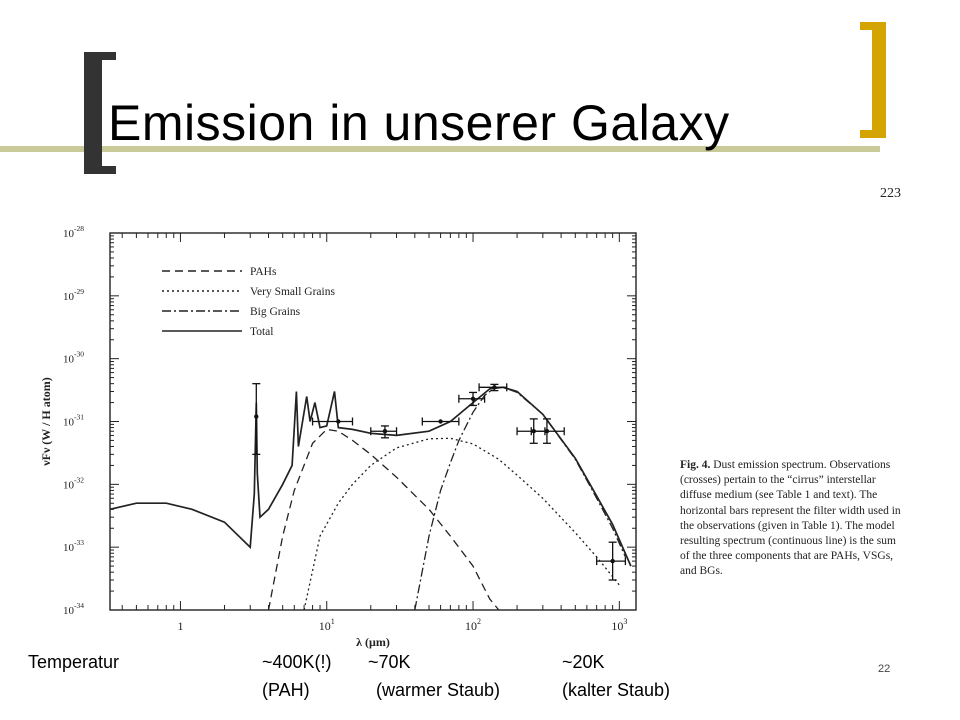 The height and width of the screenshot is (720, 960). Describe the element at coordinates (73, 358) in the screenshot. I see `y-tick-label: 10-30` at that location.